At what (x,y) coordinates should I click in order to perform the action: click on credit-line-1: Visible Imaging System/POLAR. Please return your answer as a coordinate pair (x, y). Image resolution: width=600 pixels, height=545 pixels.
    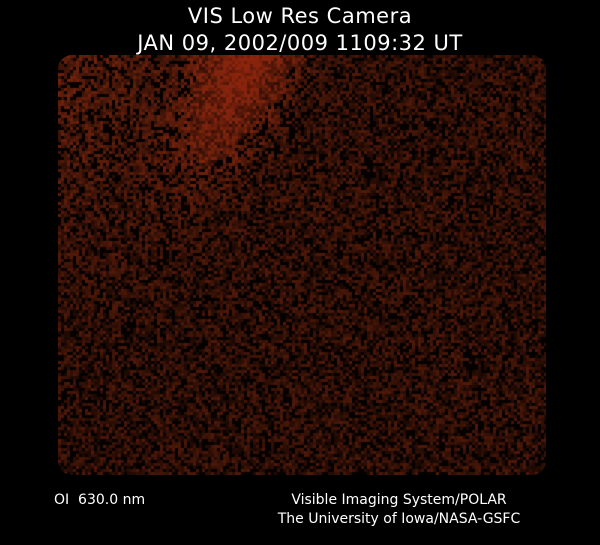
    Looking at the image, I should click on (399, 500).